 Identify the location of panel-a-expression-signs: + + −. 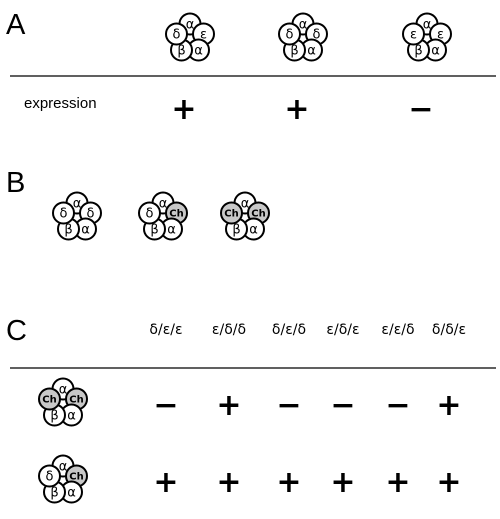
(302, 109).